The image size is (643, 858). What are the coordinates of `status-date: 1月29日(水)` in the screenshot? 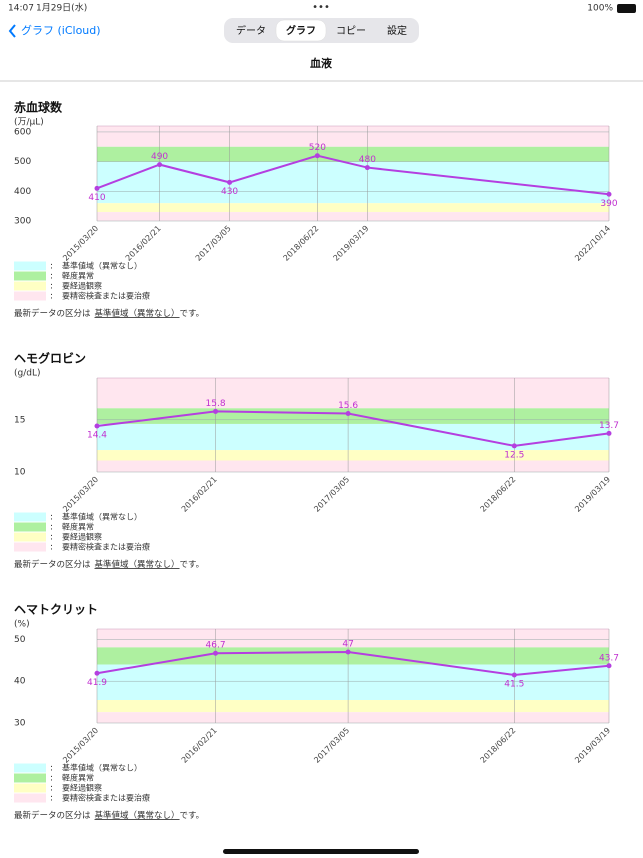 It's located at (61, 8).